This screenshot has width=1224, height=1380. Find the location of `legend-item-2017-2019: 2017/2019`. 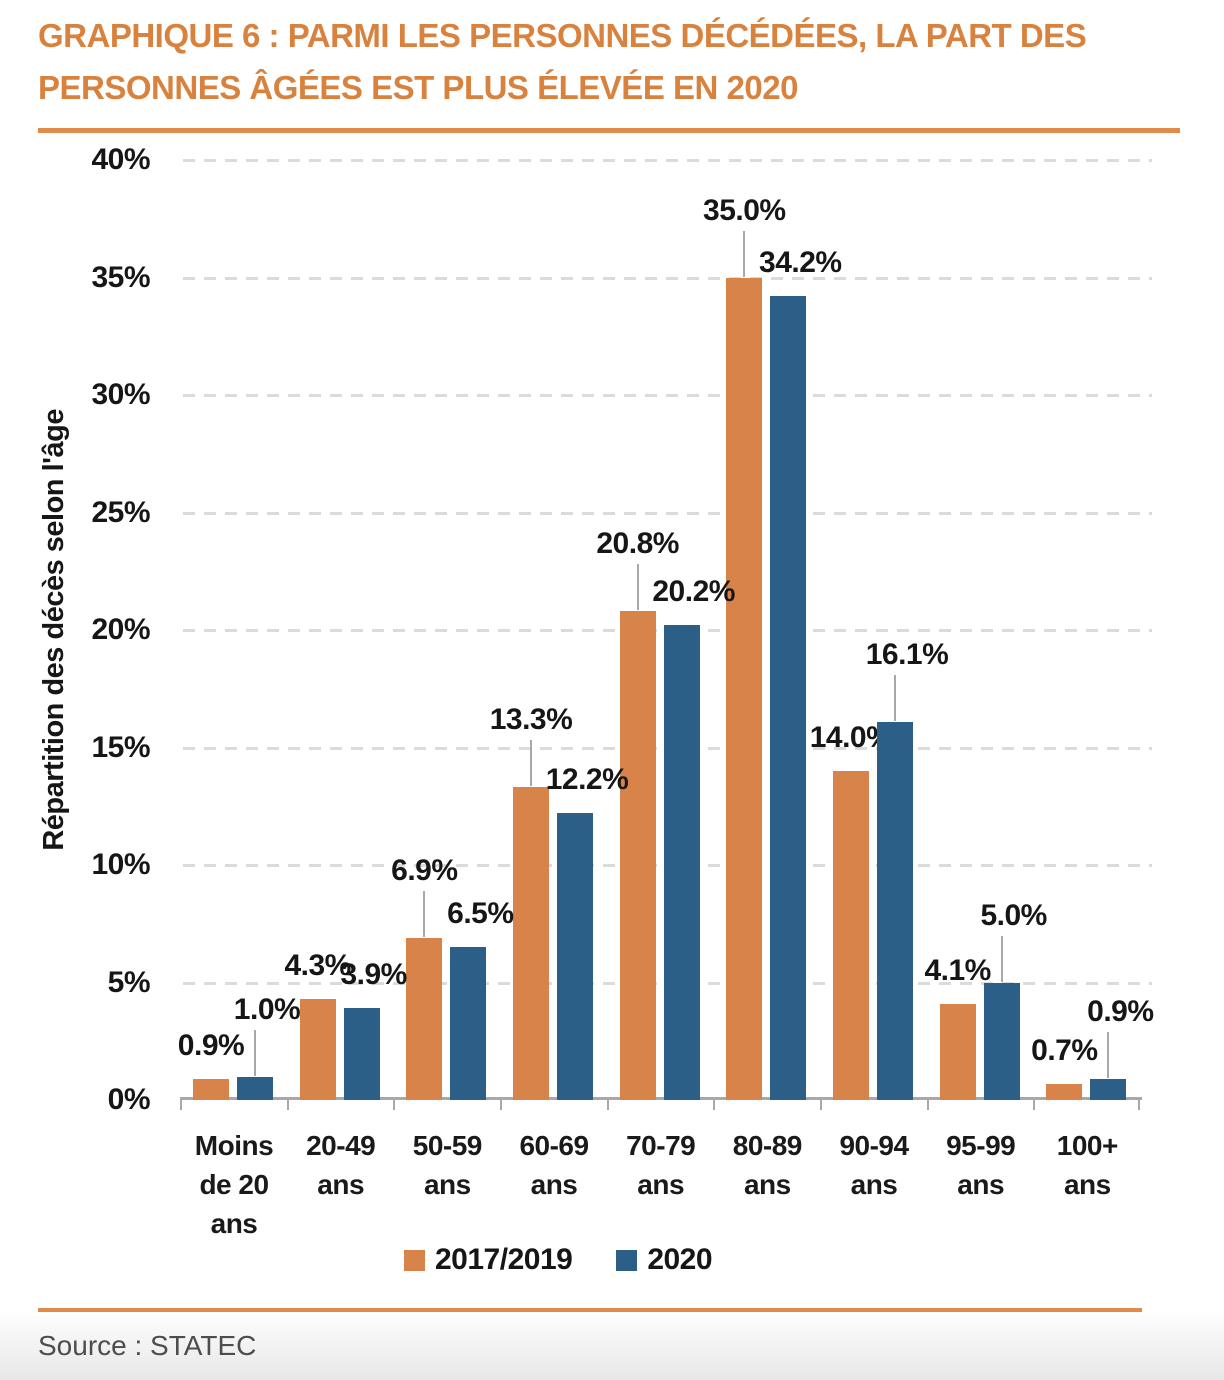

legend-item-2017-2019: 2017/2019 is located at coordinates (488, 1260).